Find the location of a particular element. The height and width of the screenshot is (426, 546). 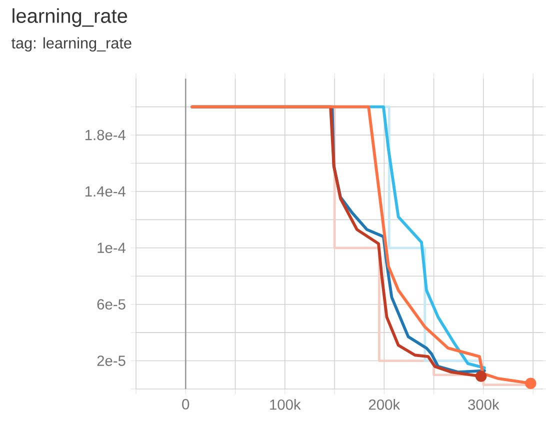

x-tick-label: 300k is located at coordinates (484, 404).